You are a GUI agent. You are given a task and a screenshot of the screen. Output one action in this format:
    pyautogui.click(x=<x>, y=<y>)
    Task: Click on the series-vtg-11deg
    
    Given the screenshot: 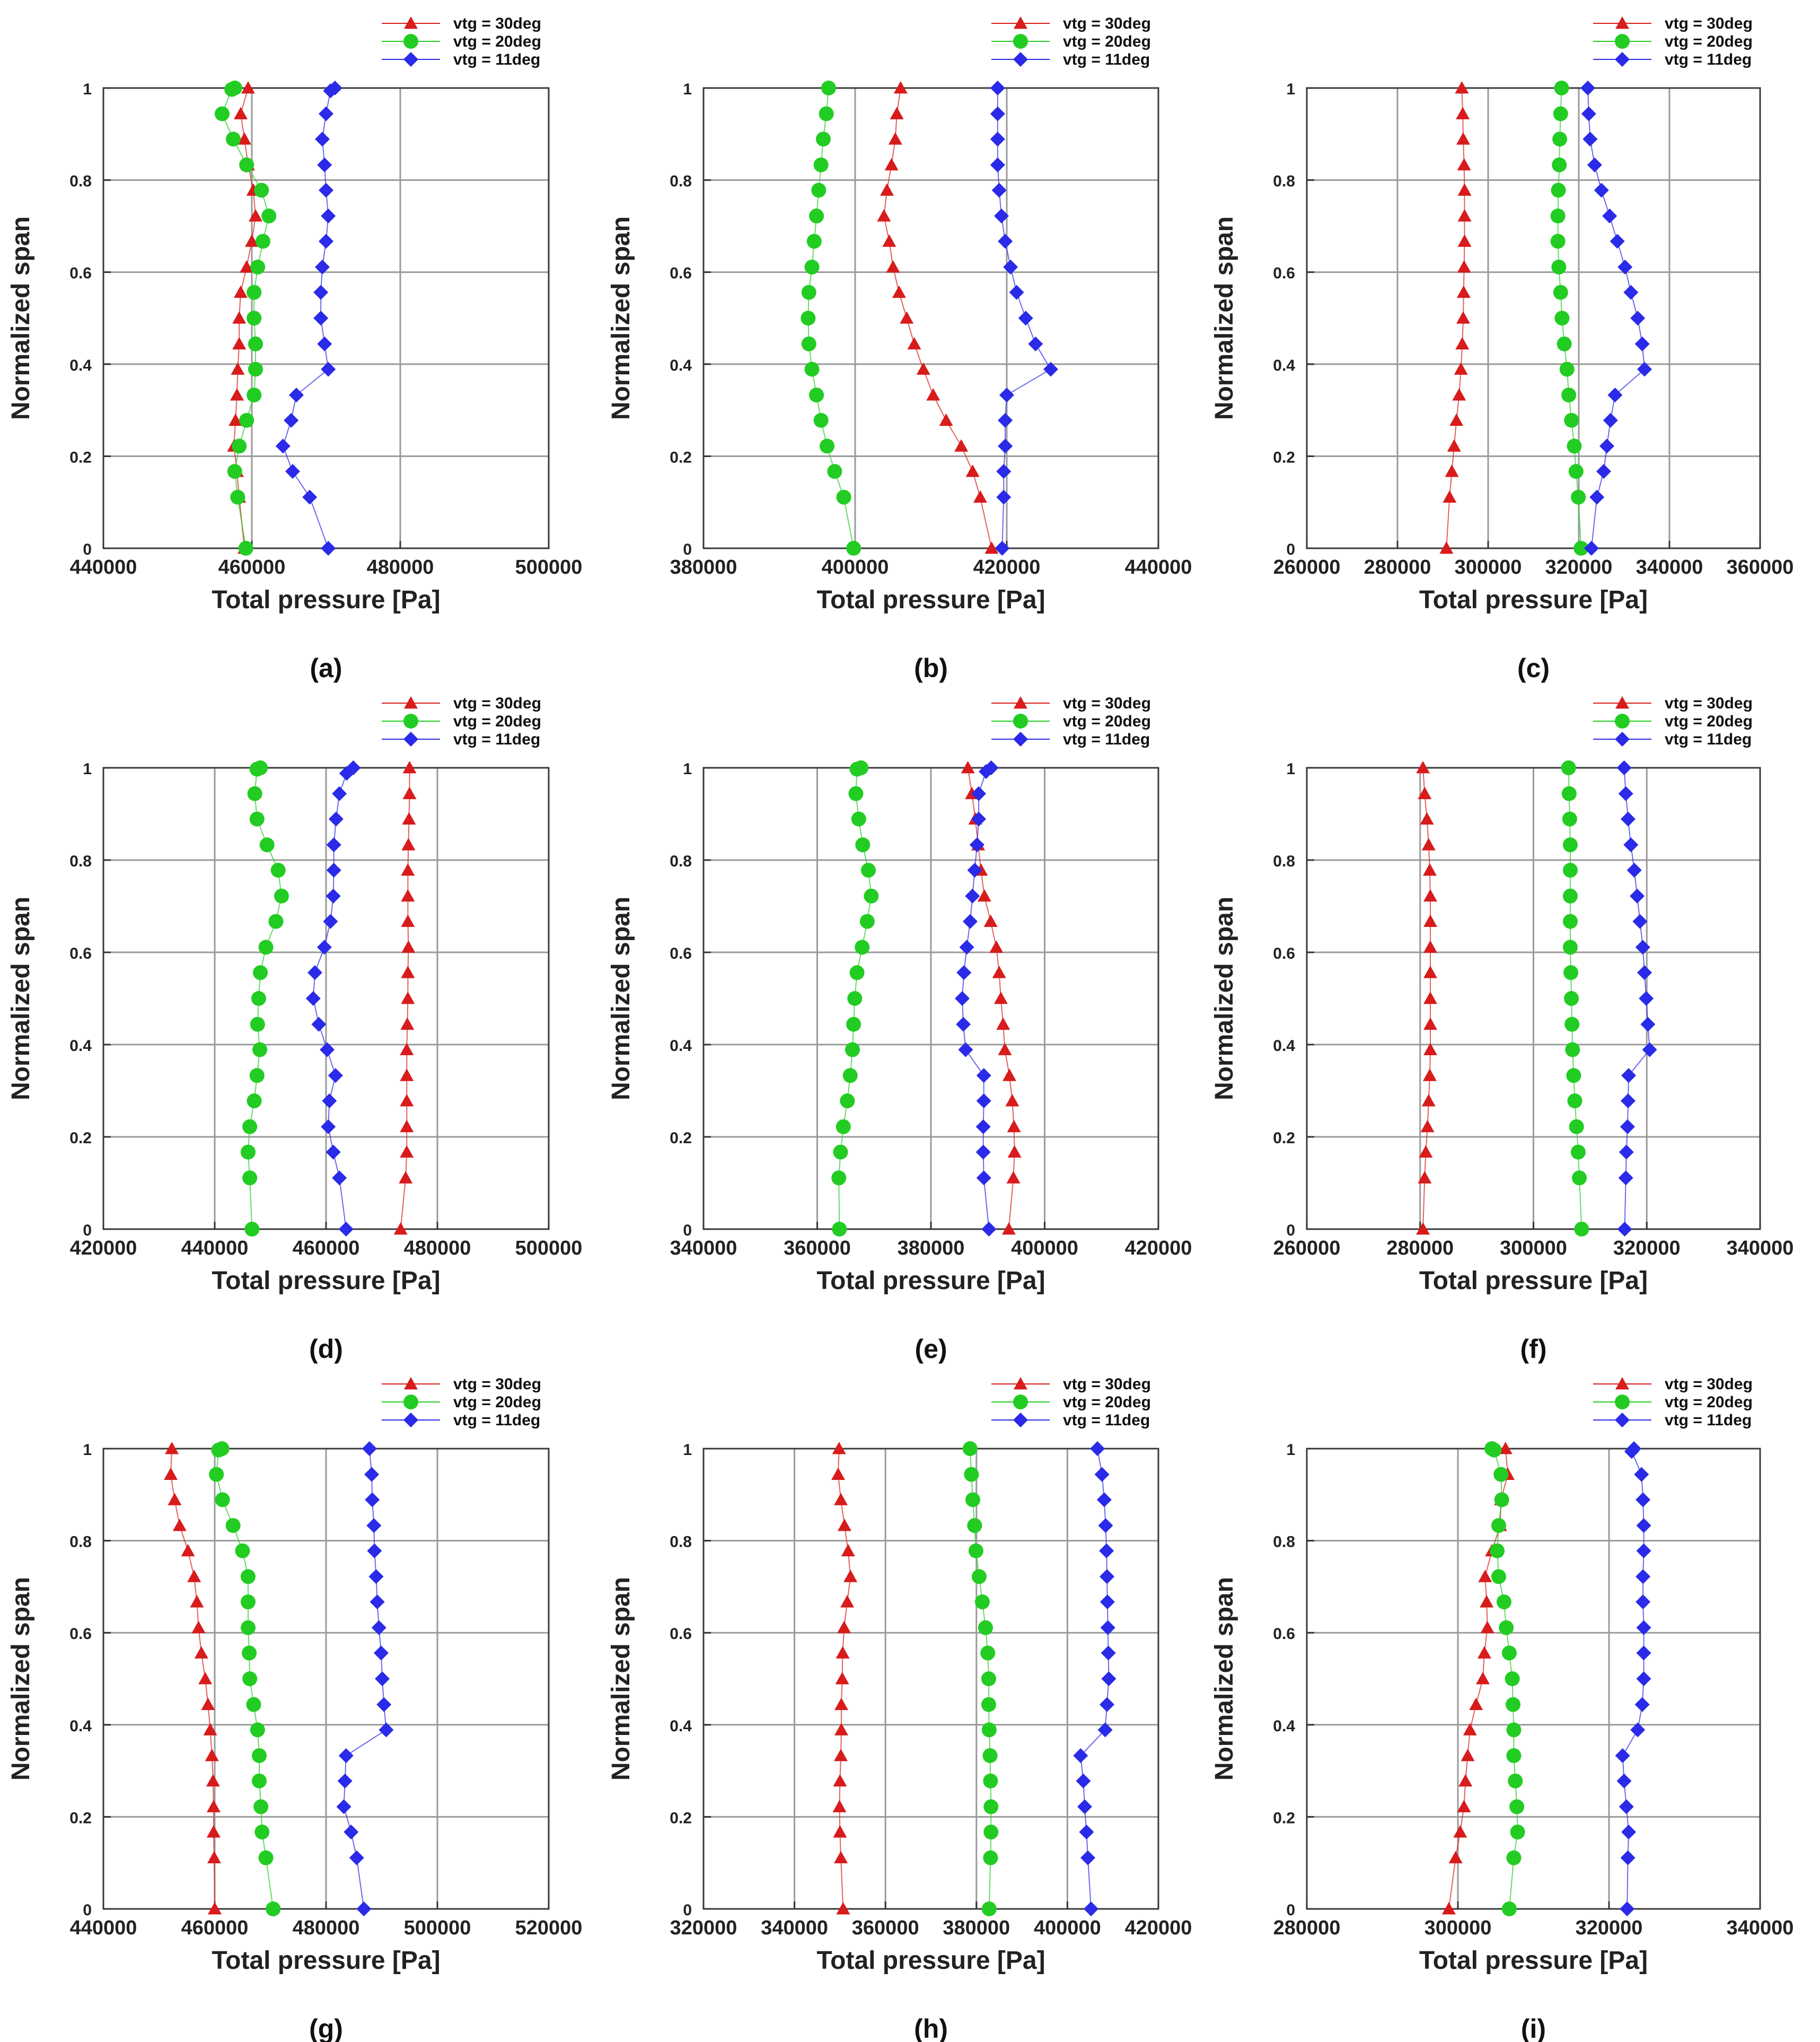 What is the action you would take?
    pyautogui.click(x=1633, y=1679)
    